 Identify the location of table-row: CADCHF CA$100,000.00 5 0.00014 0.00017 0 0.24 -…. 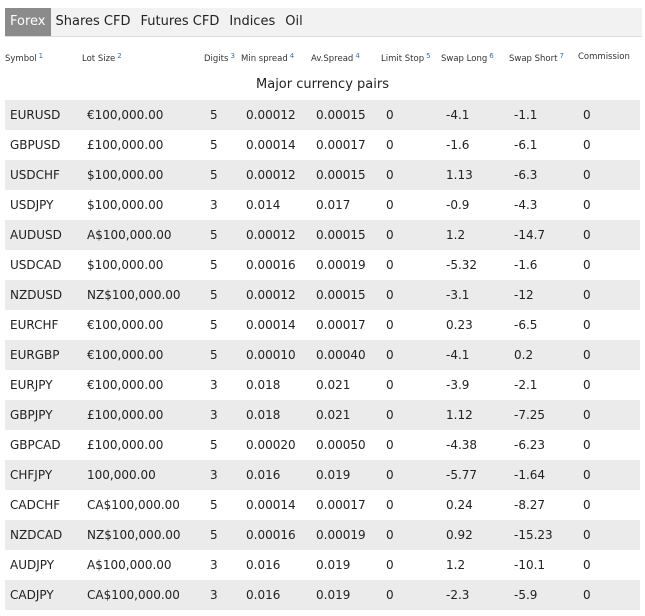
(322, 505).